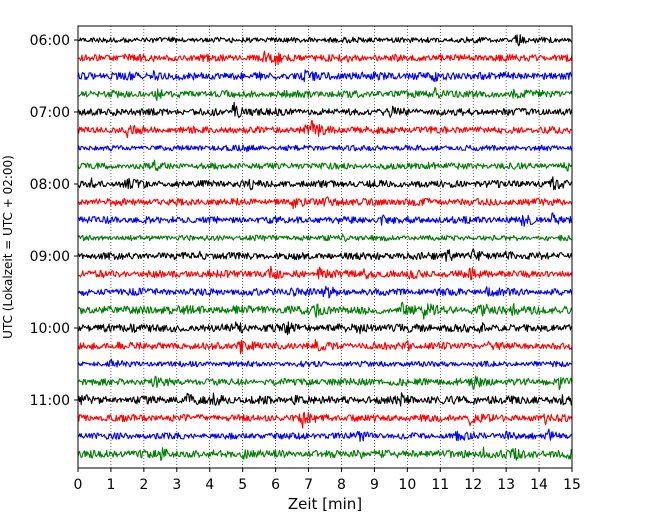 The width and height of the screenshot is (650, 520). What do you see at coordinates (374, 485) in the screenshot?
I see `x-tick-label: 9` at bounding box center [374, 485].